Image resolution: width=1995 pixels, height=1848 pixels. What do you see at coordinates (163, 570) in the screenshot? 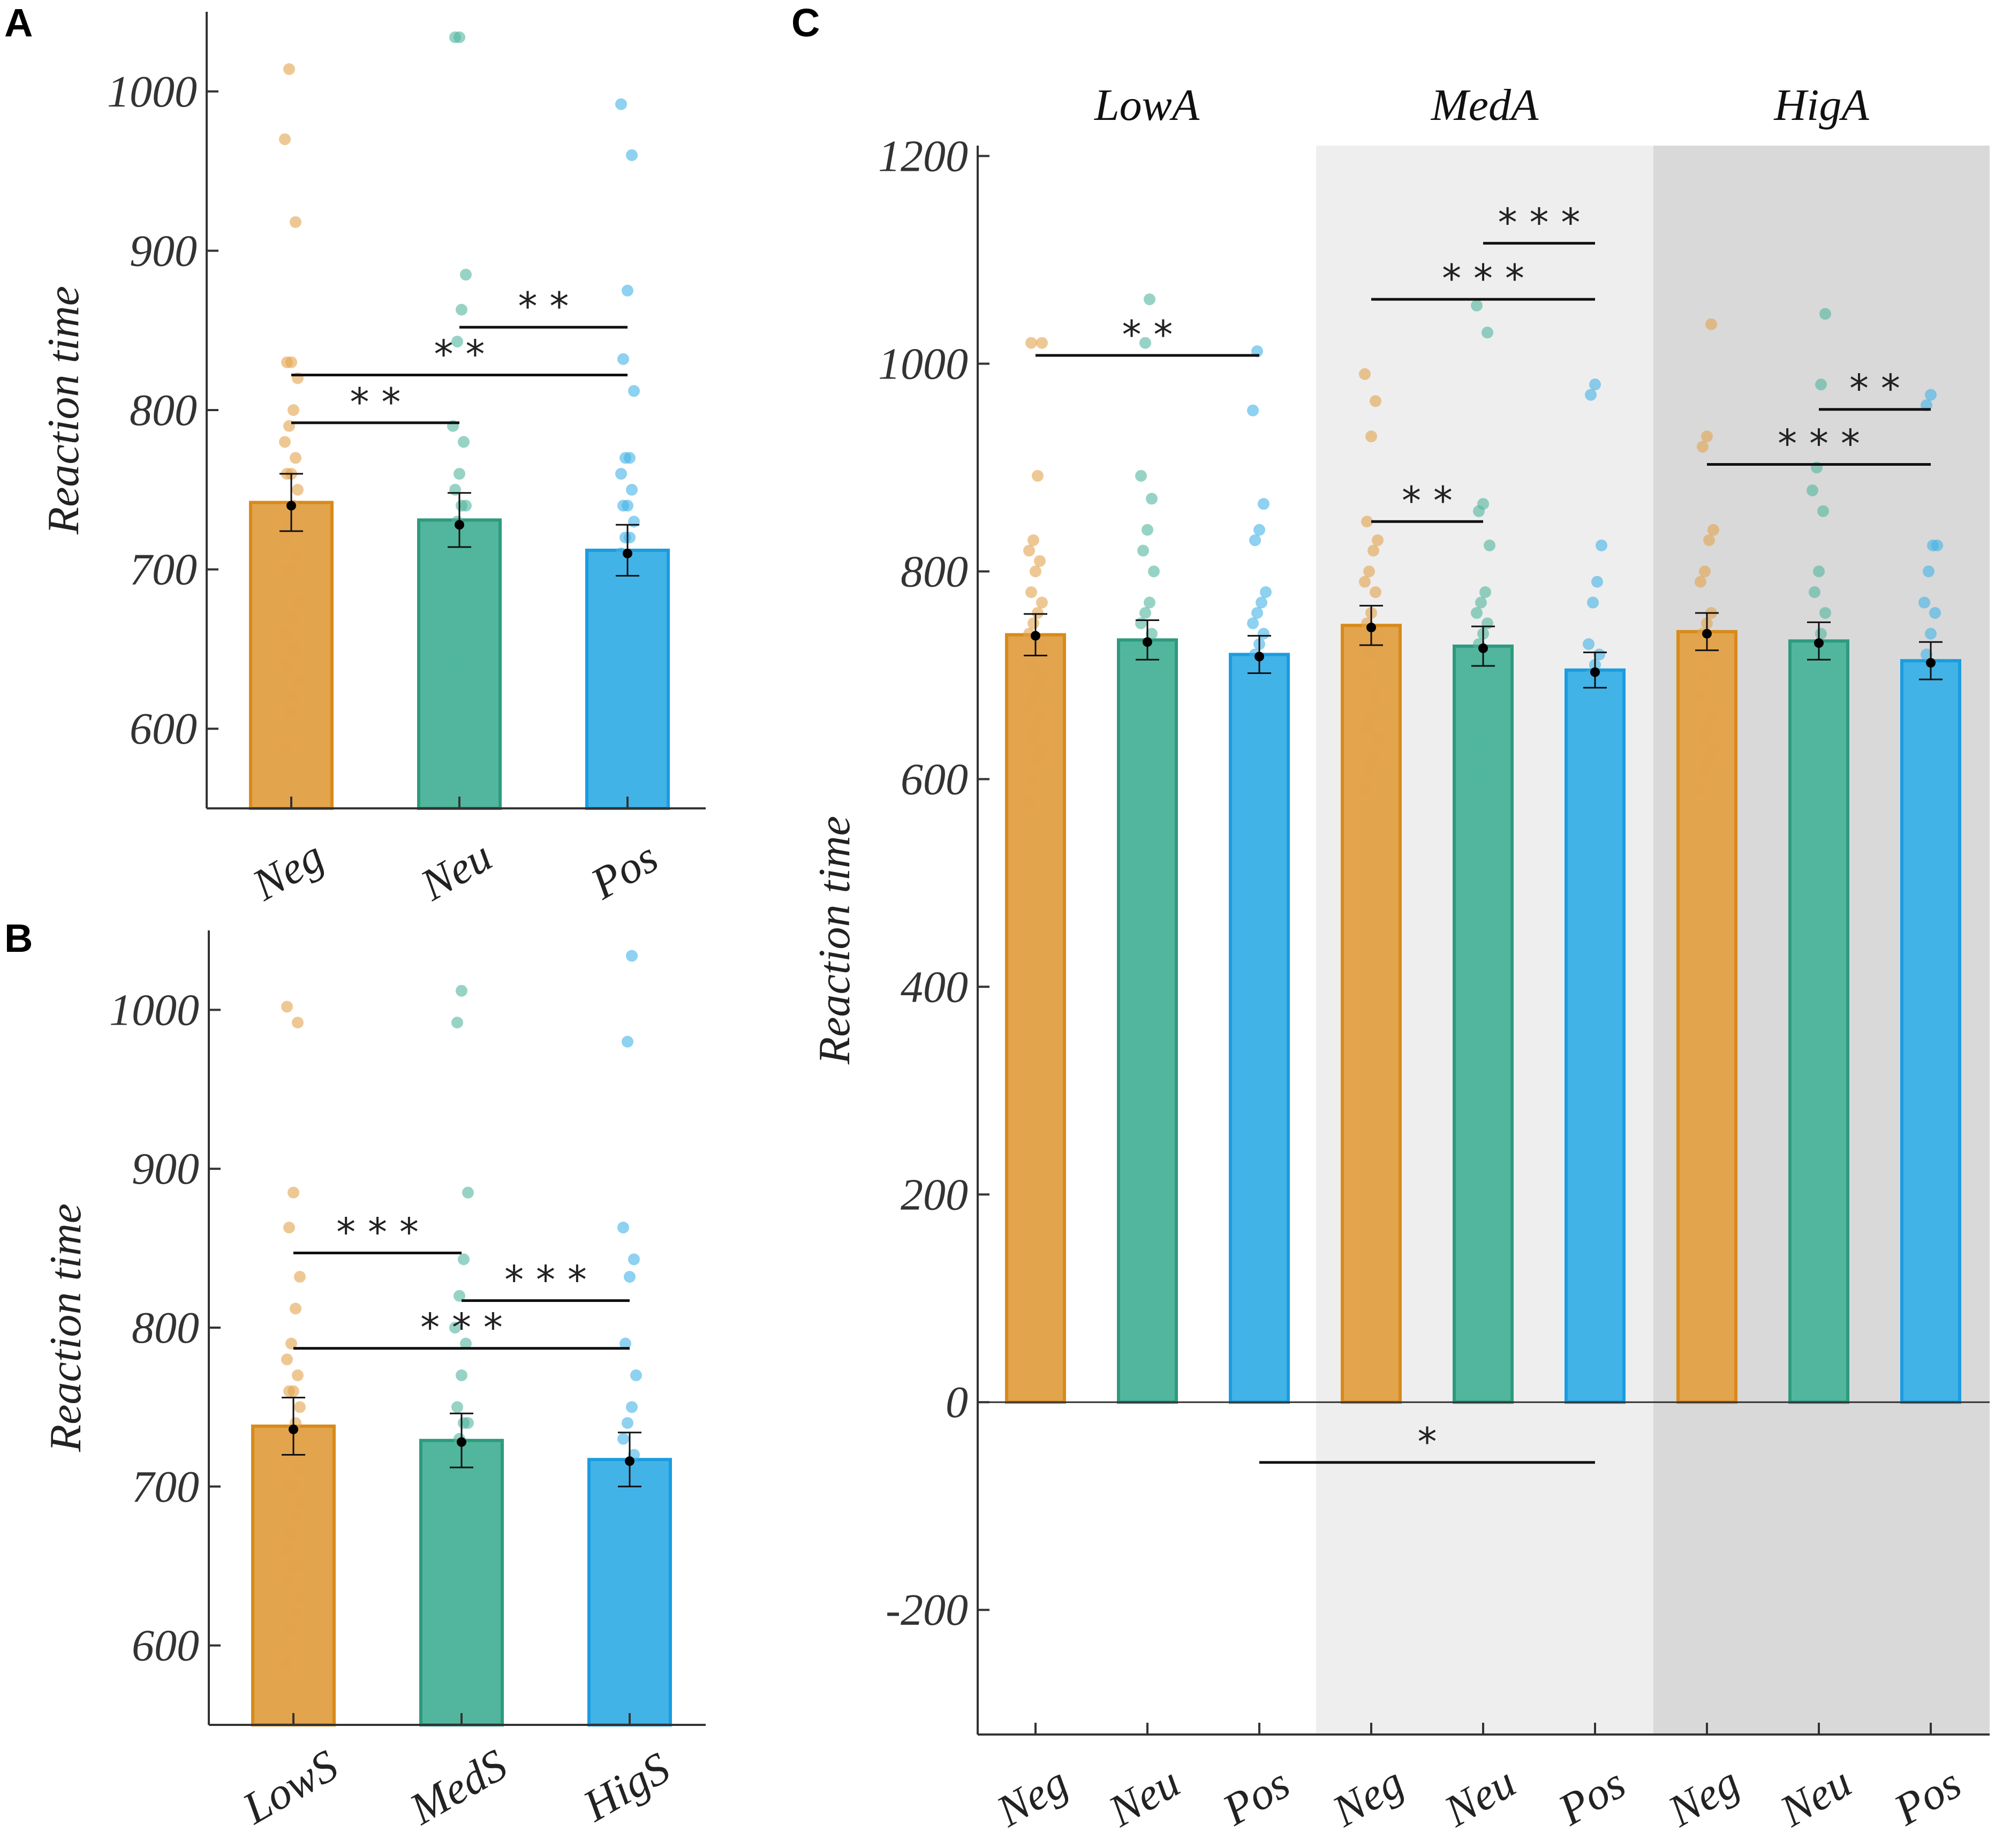
I see `y-tick-label: 700` at bounding box center [163, 570].